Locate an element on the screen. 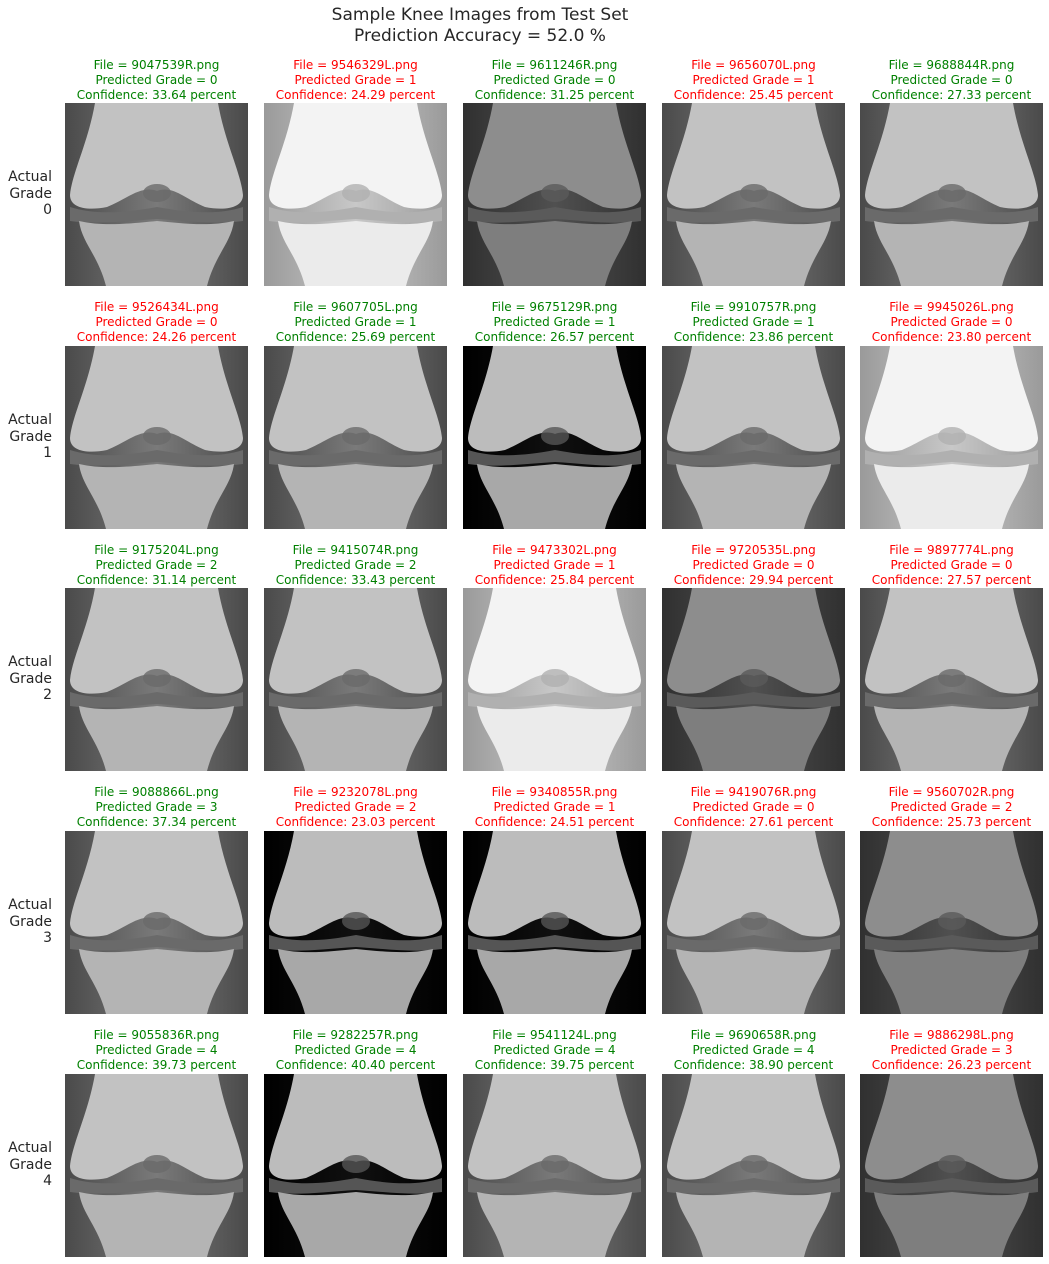 The width and height of the screenshot is (1049, 1264). panel-confidence: Confidence: 27.61 percent is located at coordinates (753, 822).